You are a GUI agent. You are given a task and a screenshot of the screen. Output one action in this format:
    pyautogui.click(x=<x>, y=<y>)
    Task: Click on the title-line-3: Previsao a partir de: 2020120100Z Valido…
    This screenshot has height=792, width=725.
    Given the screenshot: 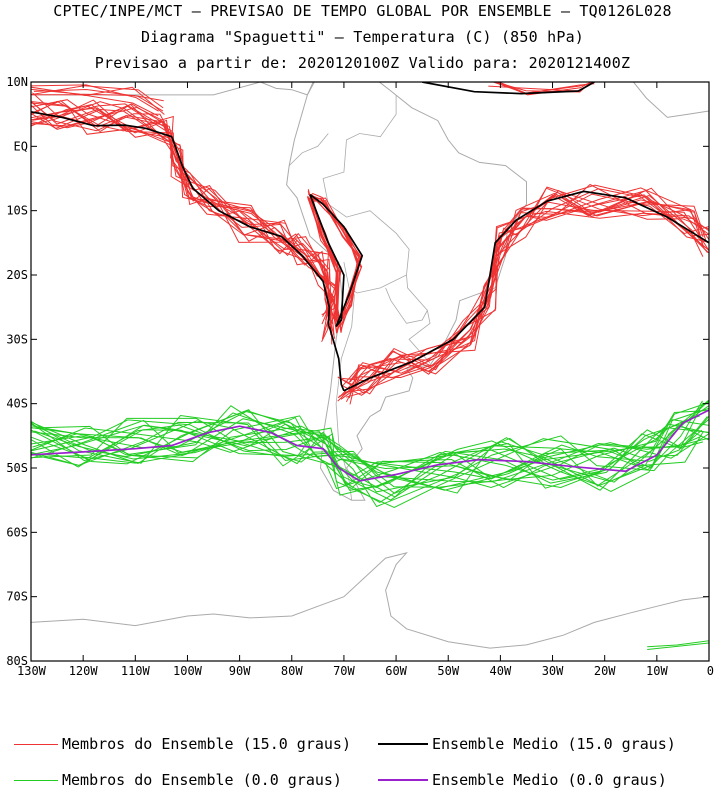 What is the action you would take?
    pyautogui.click(x=362, y=63)
    